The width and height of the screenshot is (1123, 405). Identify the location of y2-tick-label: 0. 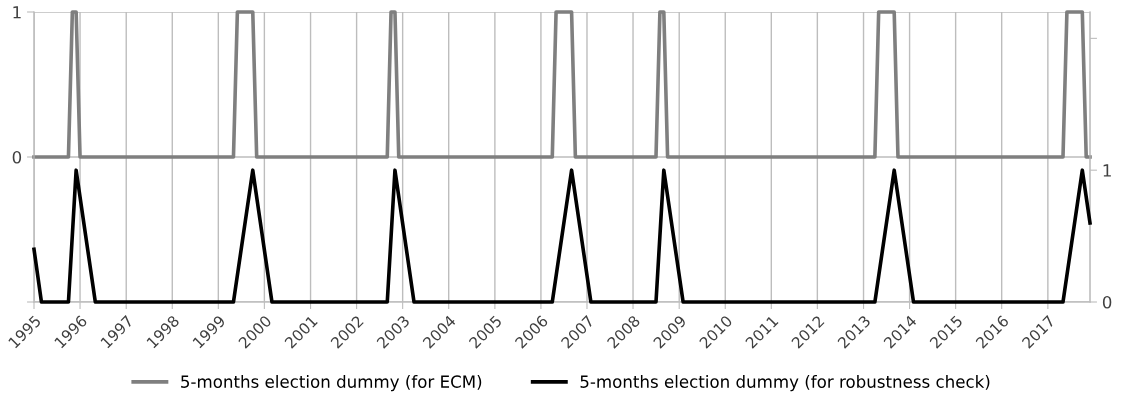
(1107, 302).